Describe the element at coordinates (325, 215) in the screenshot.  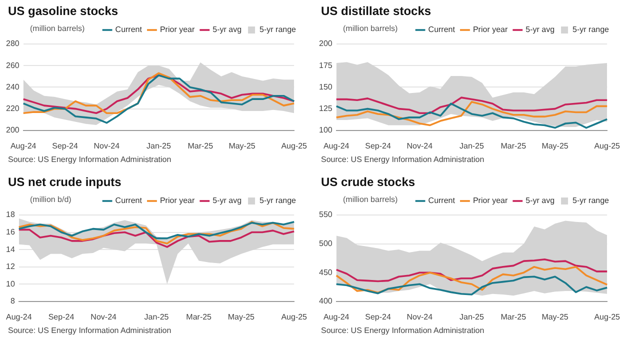
I see `y-tick-label: 550` at that location.